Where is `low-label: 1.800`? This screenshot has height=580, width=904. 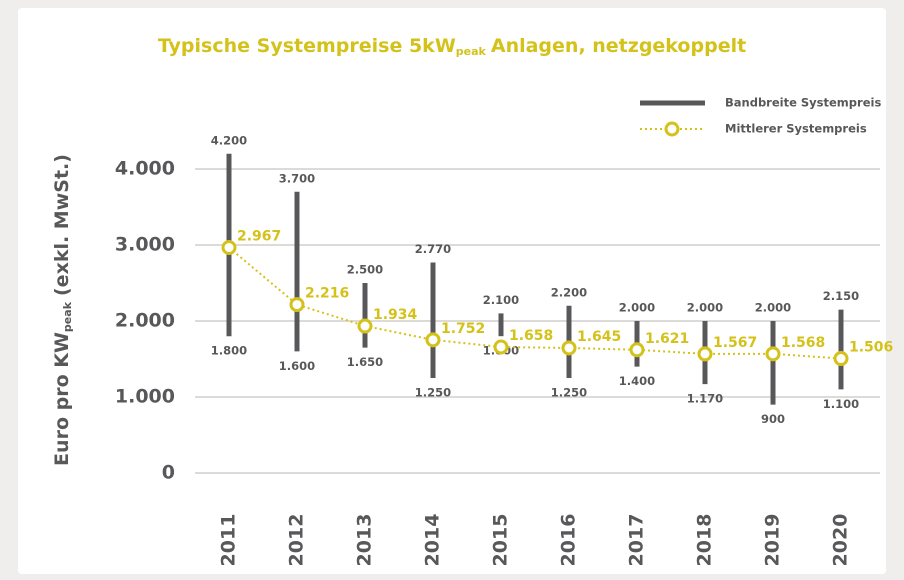 low-label: 1.800 is located at coordinates (229, 351).